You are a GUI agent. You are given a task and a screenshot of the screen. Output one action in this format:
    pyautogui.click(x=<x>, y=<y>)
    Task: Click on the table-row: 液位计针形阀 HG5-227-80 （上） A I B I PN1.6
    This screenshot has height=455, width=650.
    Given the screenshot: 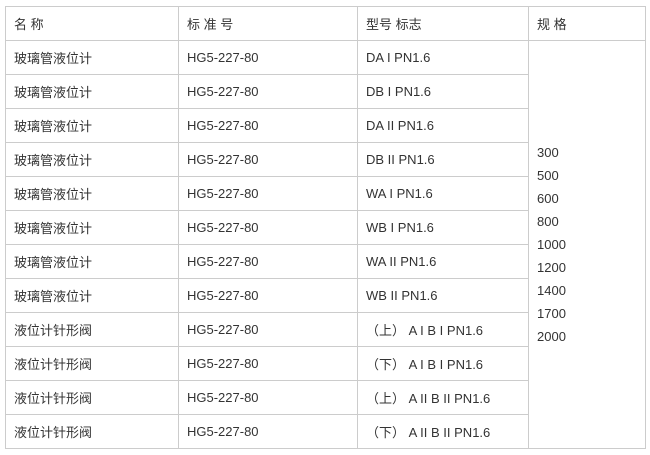 What is the action you would take?
    pyautogui.click(x=325, y=329)
    